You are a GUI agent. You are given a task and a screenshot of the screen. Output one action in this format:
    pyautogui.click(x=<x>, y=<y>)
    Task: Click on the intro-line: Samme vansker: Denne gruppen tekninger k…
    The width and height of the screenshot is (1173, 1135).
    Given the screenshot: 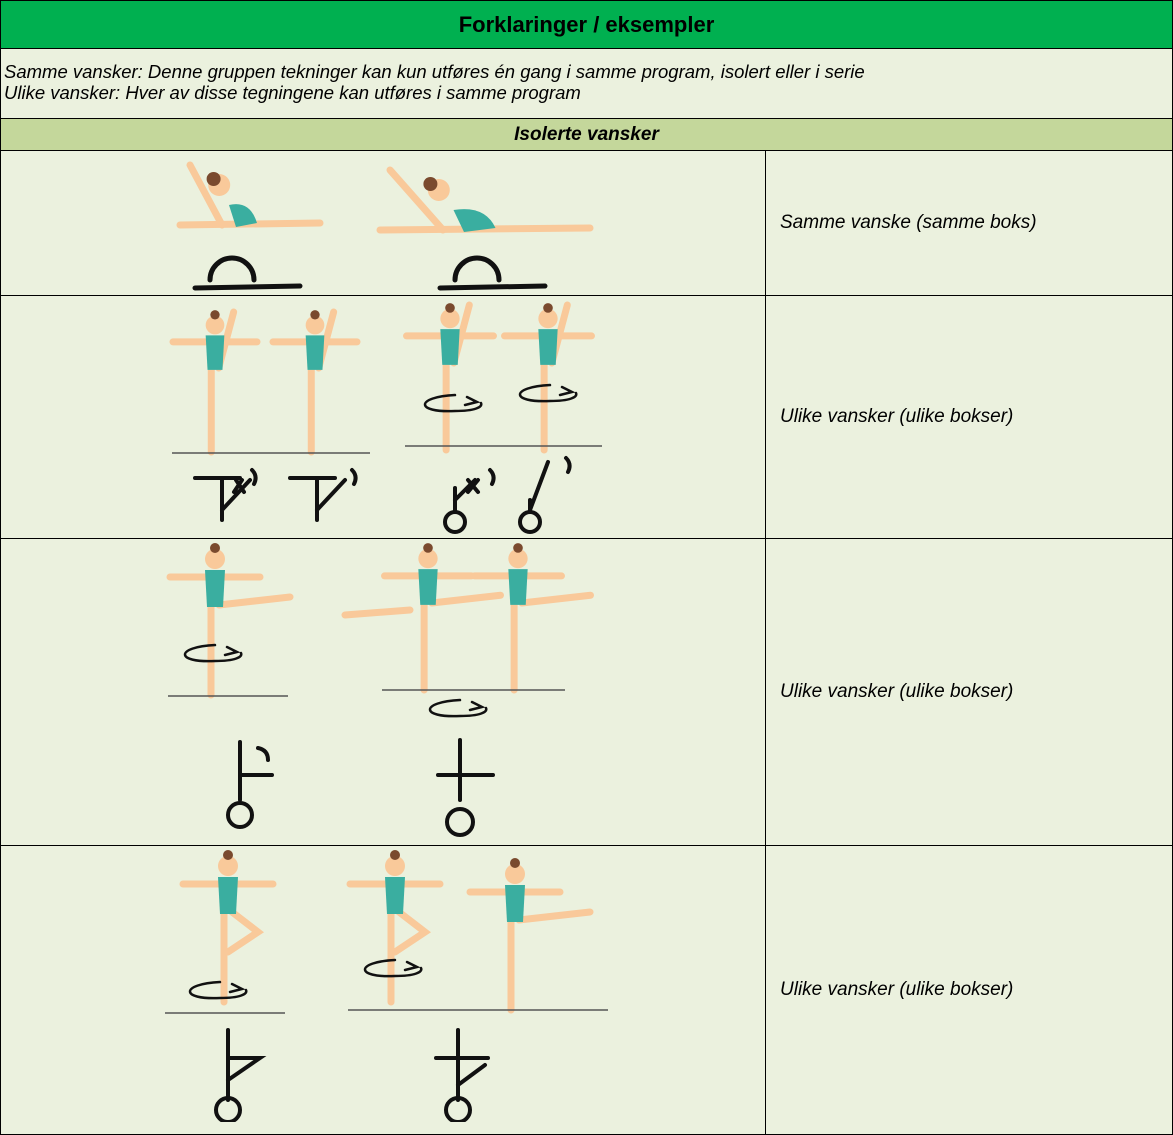 What is the action you would take?
    pyautogui.click(x=434, y=71)
    